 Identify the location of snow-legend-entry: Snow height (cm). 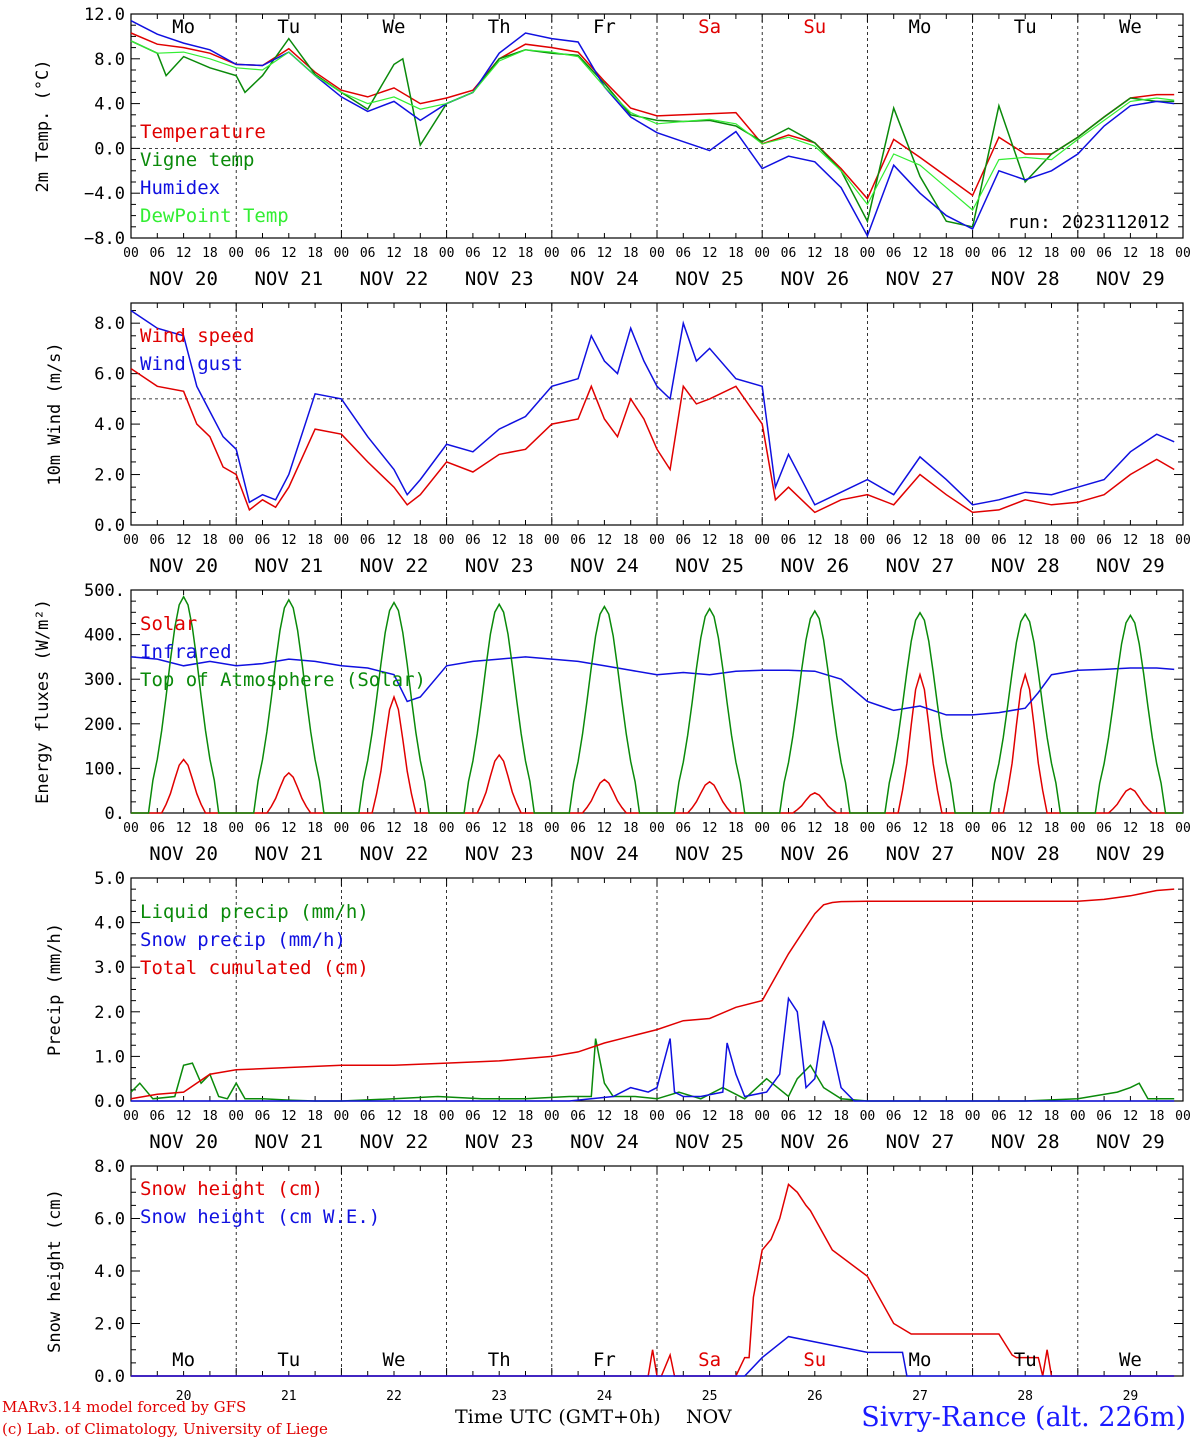
(231, 1189).